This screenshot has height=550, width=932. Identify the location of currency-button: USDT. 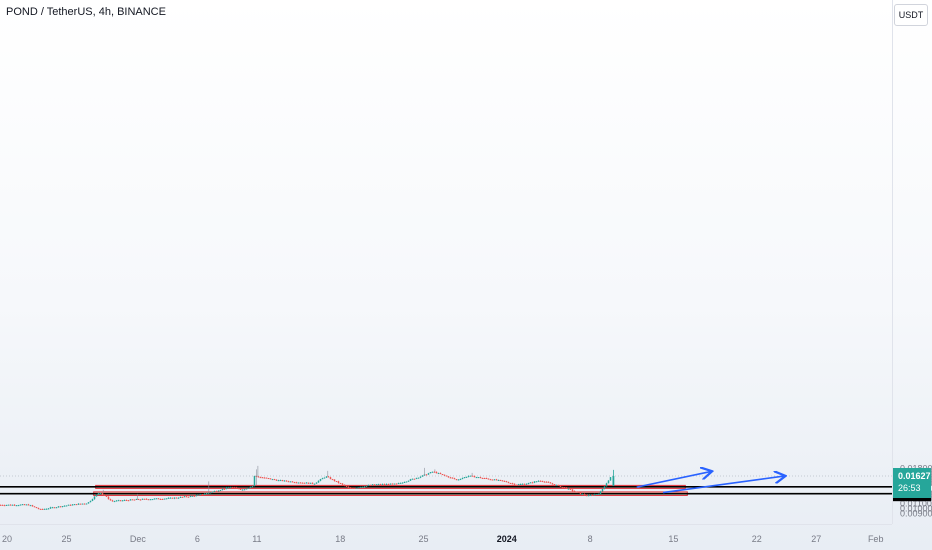
(911, 15).